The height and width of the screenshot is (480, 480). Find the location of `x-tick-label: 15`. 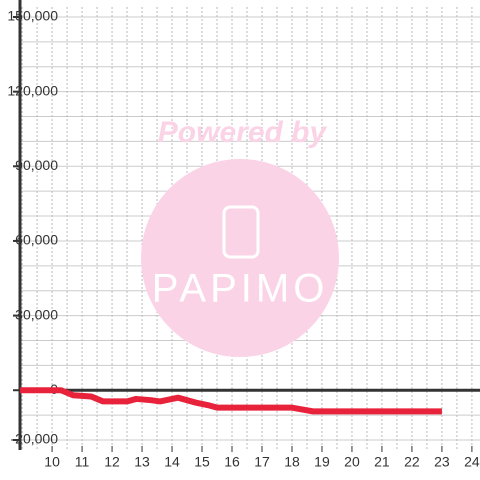

x-tick-label: 15 is located at coordinates (202, 462).